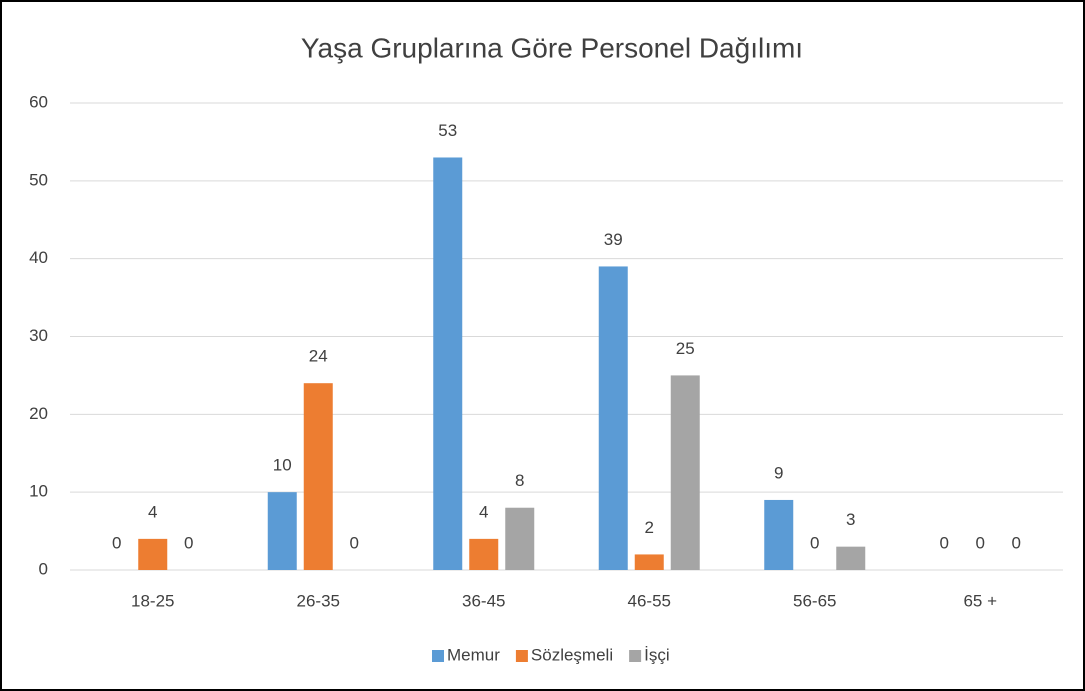 The width and height of the screenshot is (1085, 691). I want to click on data-label: 24, so click(318, 356).